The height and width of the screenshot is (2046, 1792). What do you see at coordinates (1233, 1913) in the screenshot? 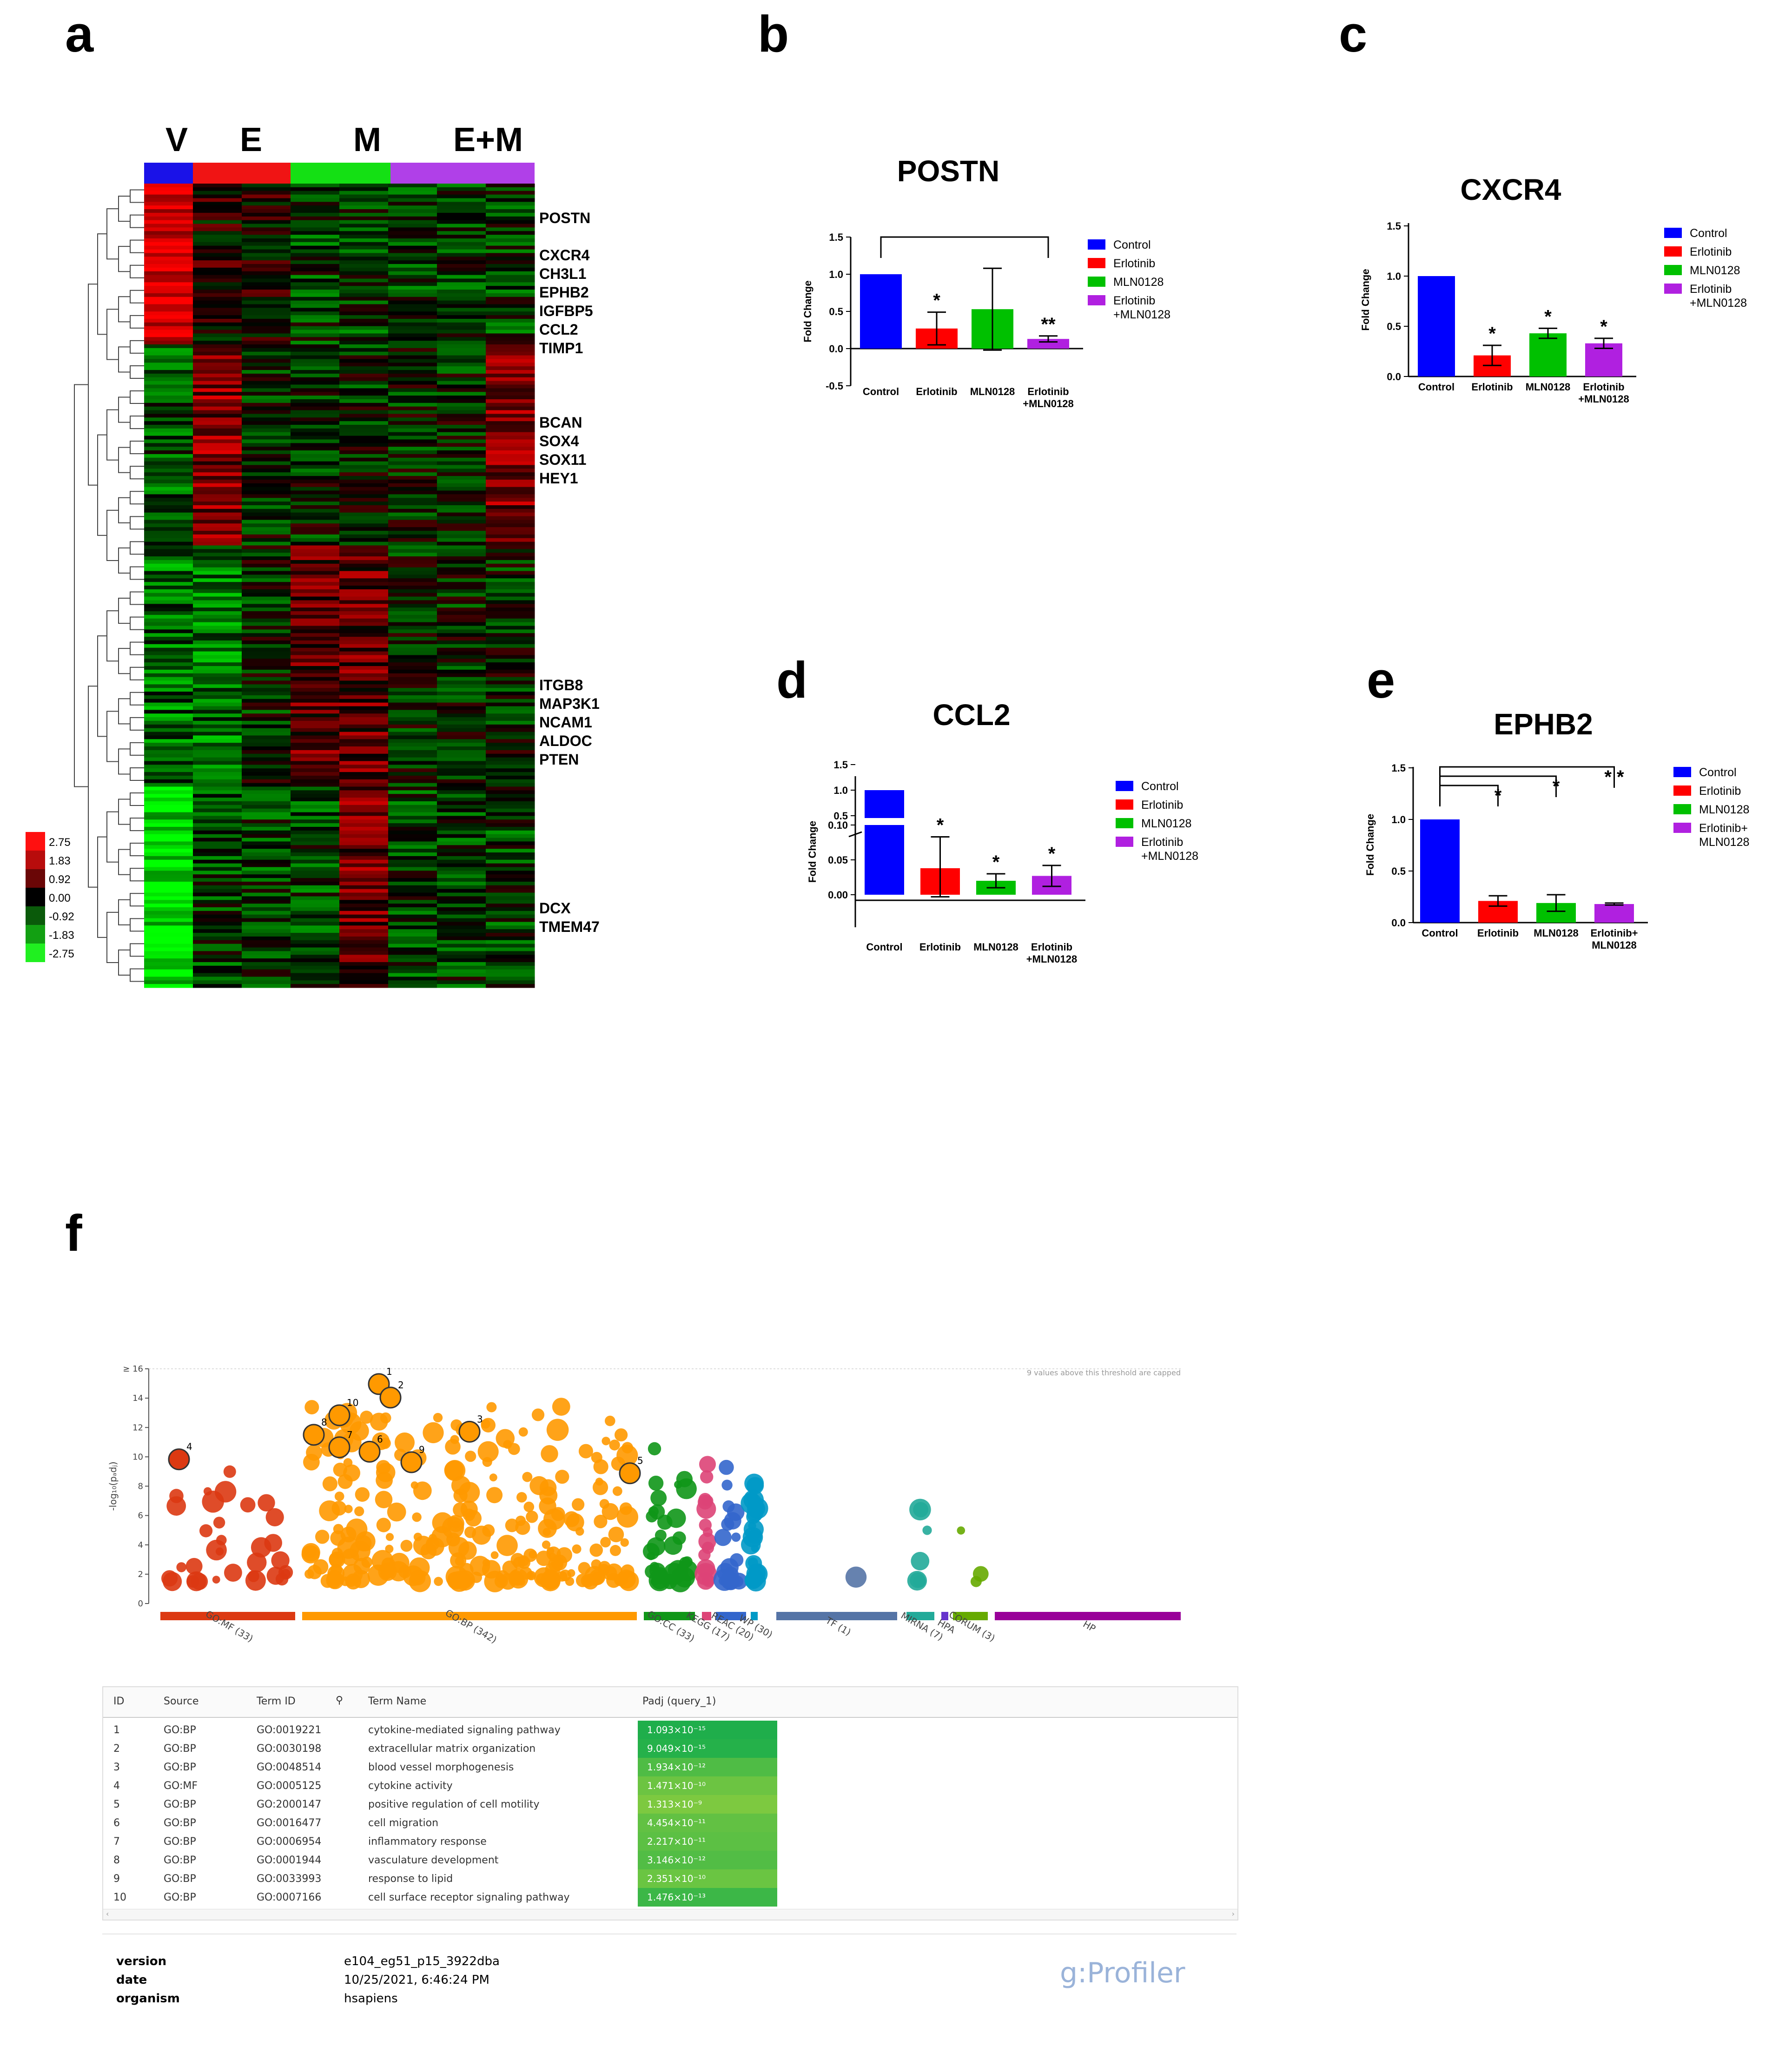
I see `scroll-right-icon: ›` at bounding box center [1233, 1913].